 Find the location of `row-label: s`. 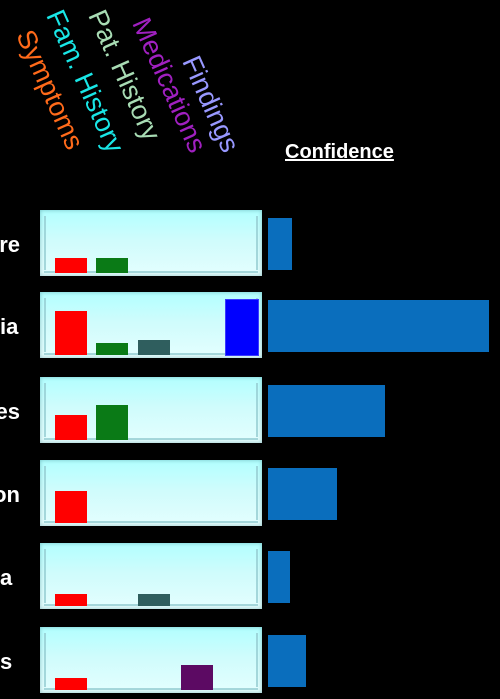

row-label: s is located at coordinates (6, 661).